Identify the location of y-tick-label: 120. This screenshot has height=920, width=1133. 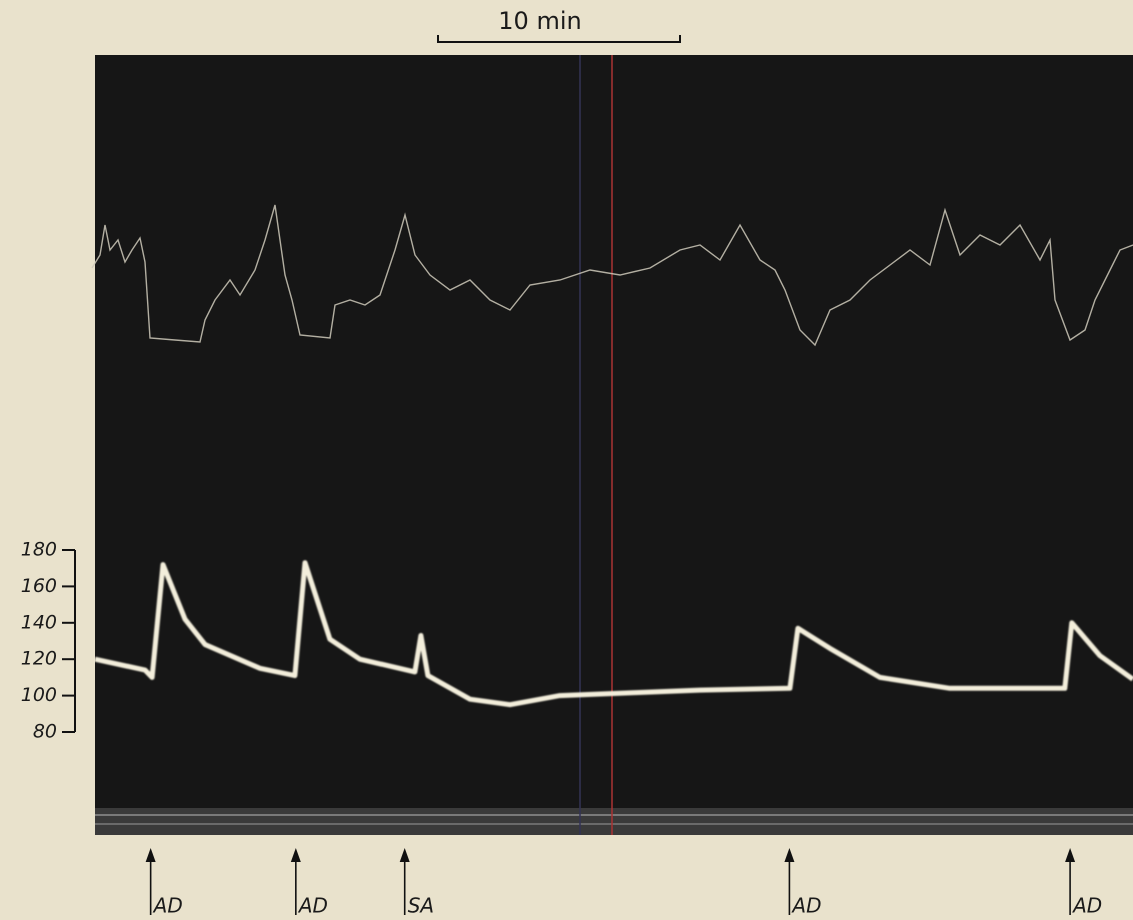
(39, 659).